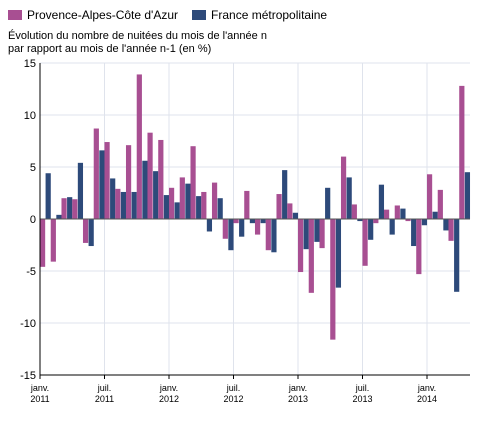 The height and width of the screenshot is (430, 480). I want to click on legend-item-france: France métropolitaine, so click(259, 15).